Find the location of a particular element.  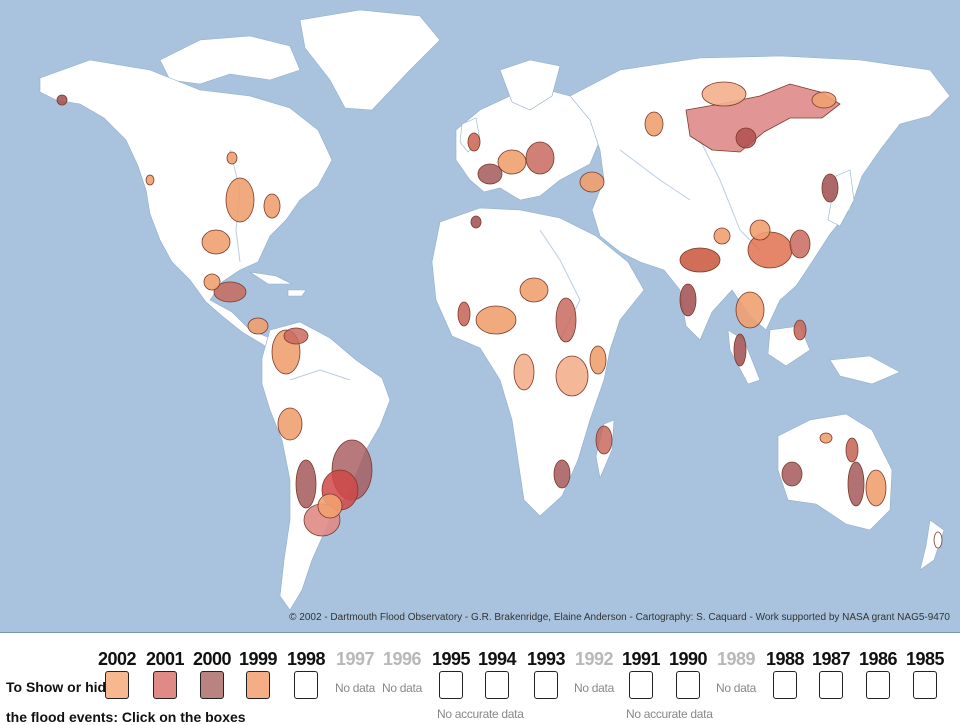

year-label-1994: 1994 is located at coordinates (497, 659).